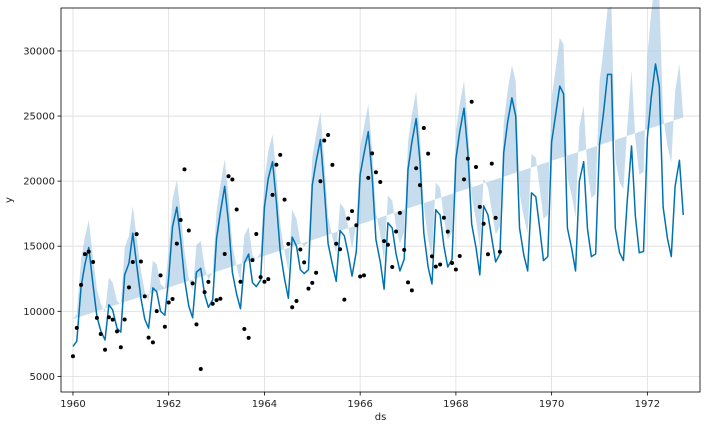 The image size is (712, 424). What do you see at coordinates (42, 377) in the screenshot?
I see `y-tick-label: 5000` at bounding box center [42, 377].